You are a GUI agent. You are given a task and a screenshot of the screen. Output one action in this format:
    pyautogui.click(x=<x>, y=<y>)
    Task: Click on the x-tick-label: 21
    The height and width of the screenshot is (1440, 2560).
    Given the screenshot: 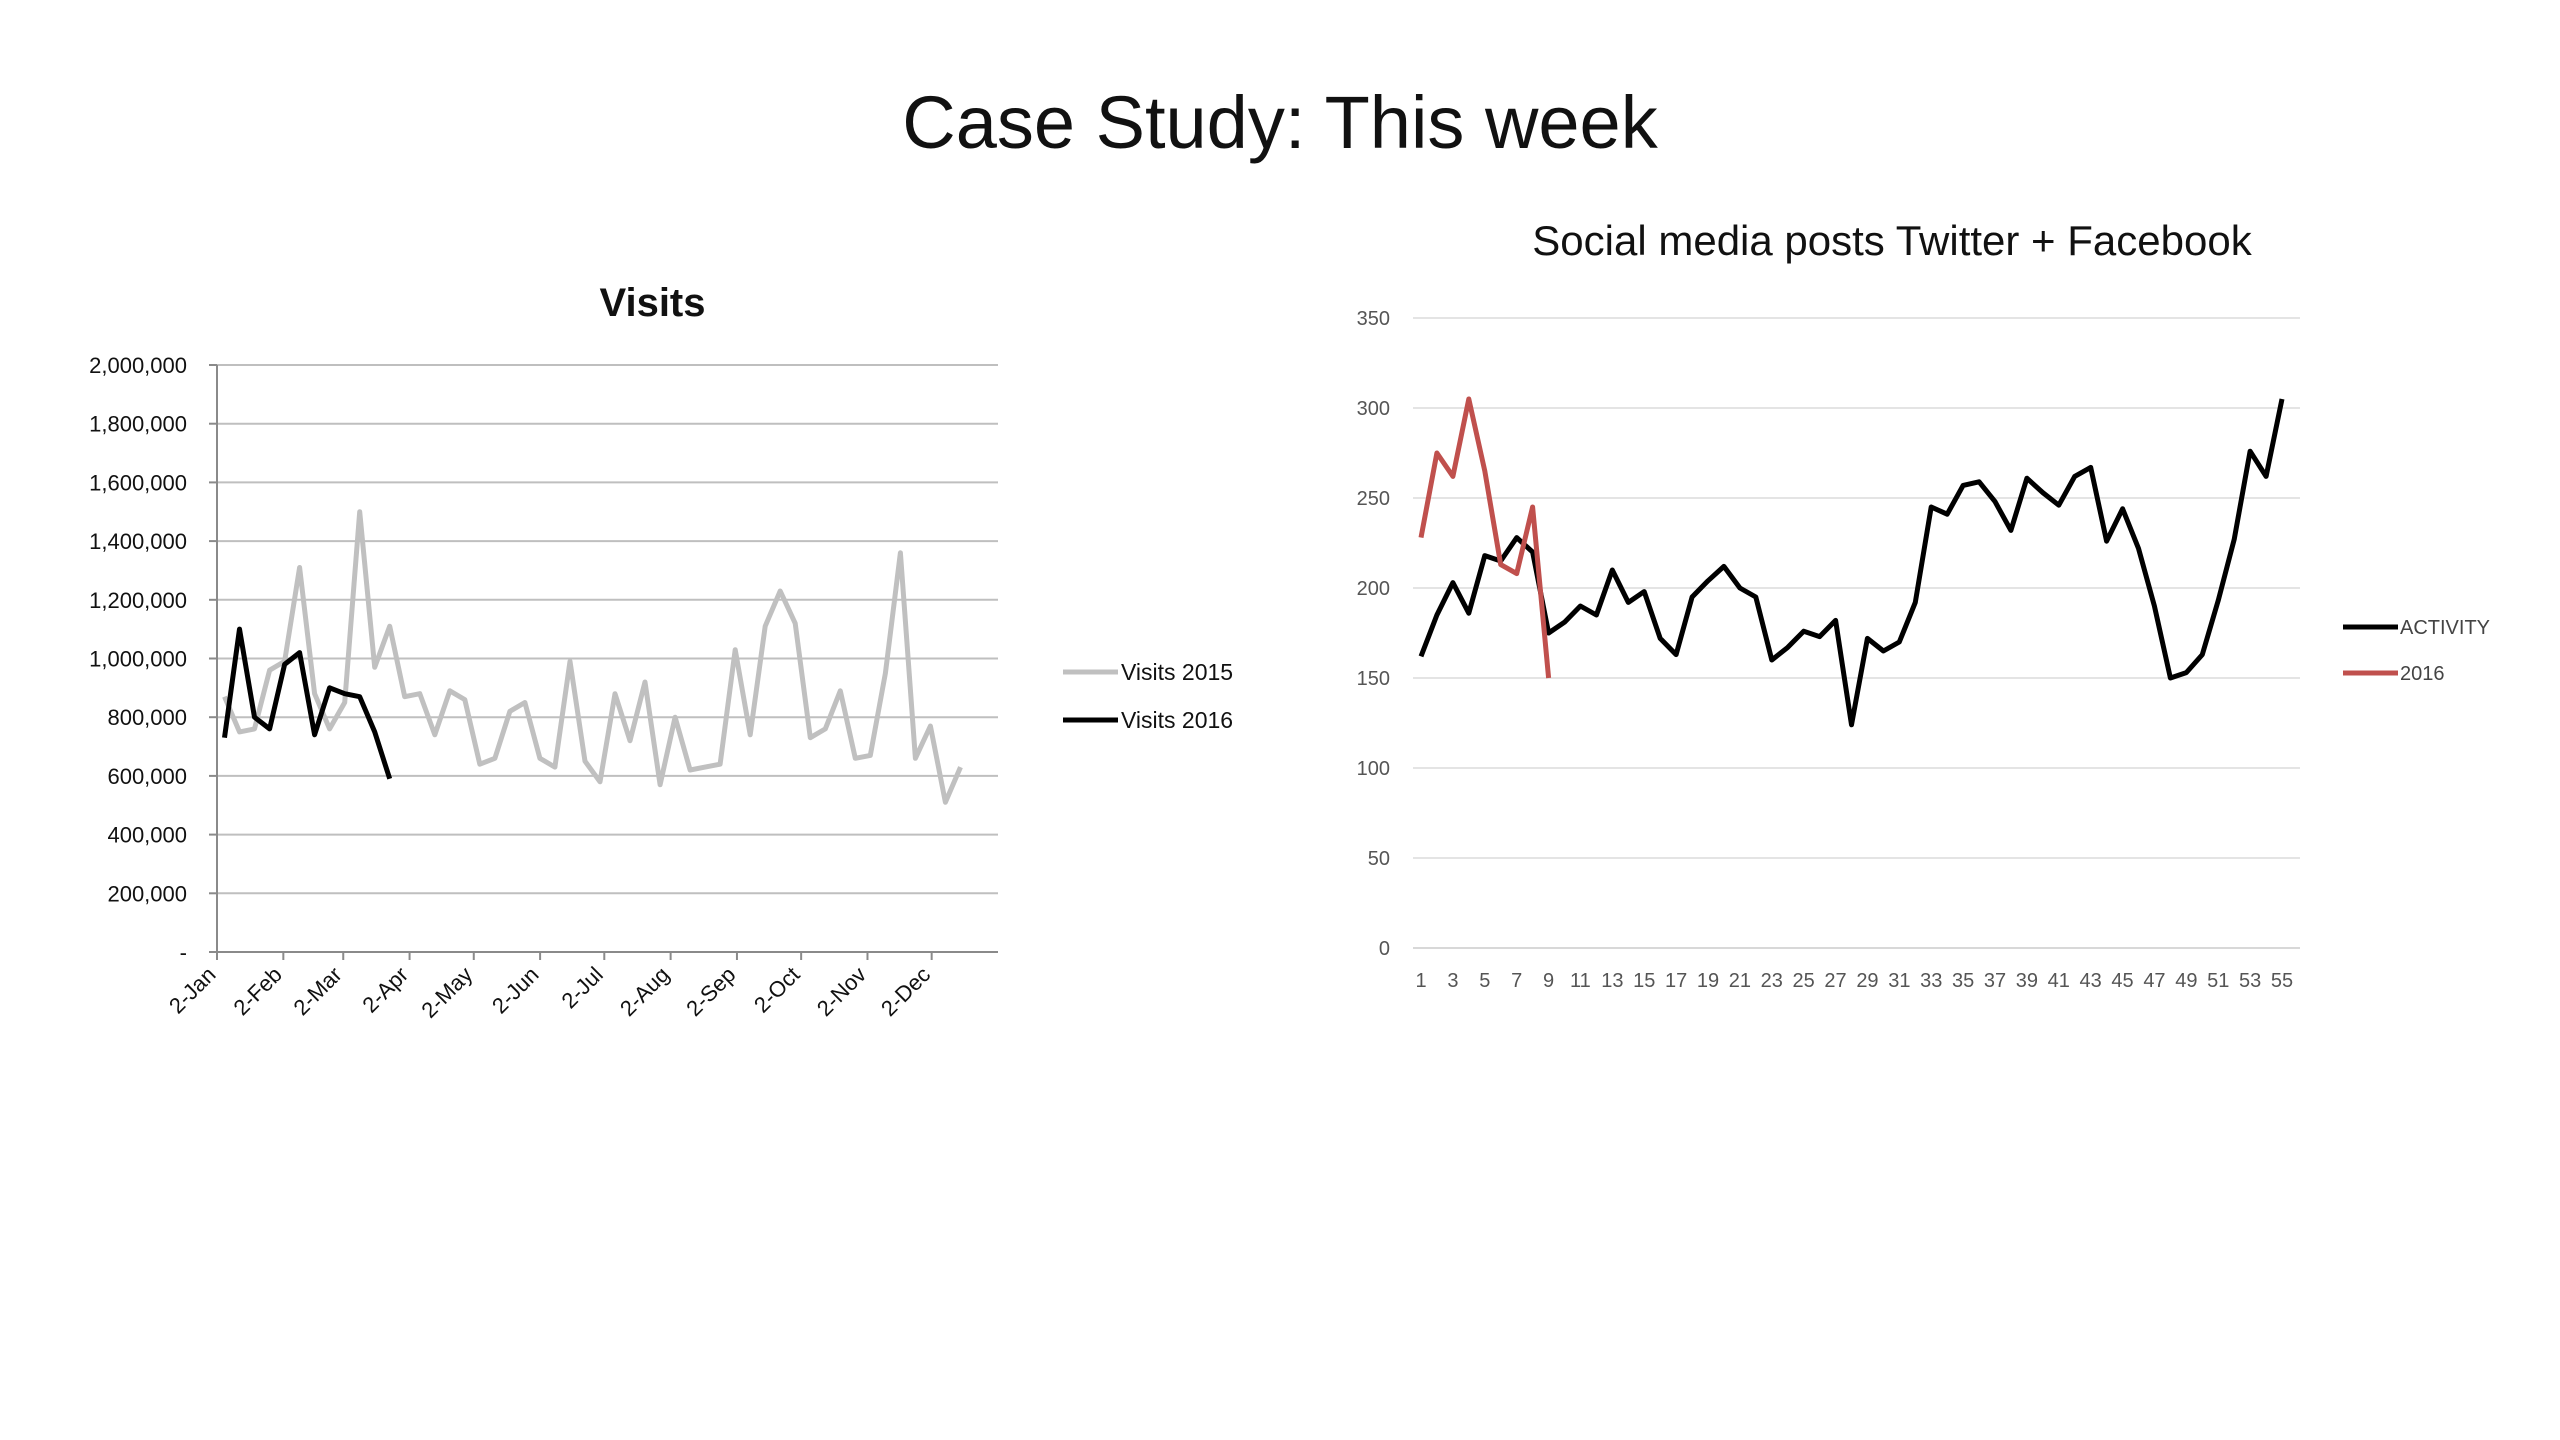 What is the action you would take?
    pyautogui.click(x=1740, y=981)
    